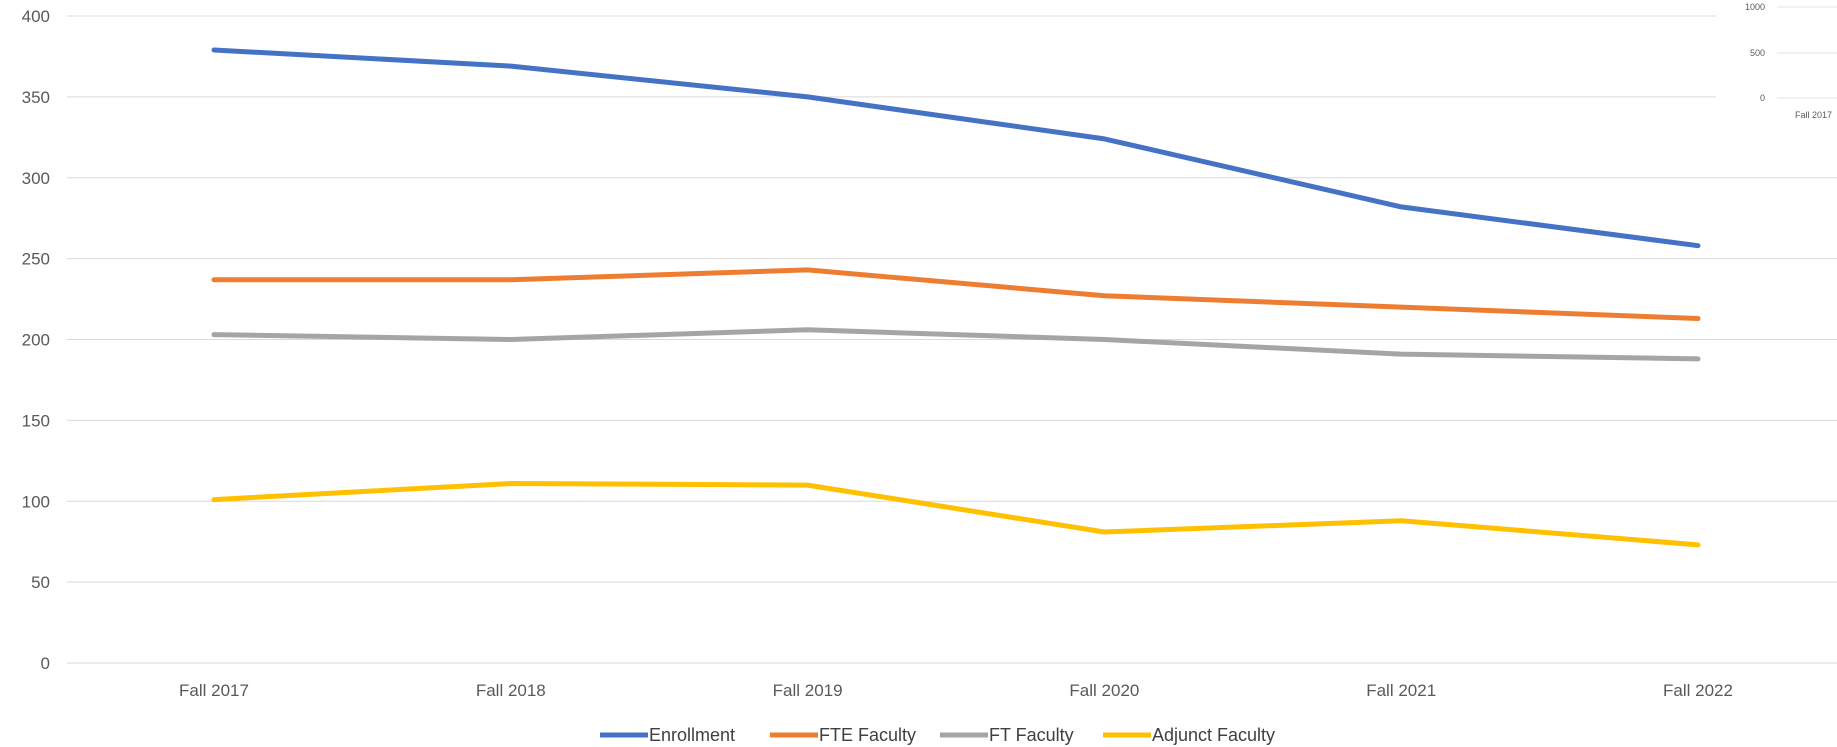 The height and width of the screenshot is (747, 1837). I want to click on series-line-fte-faculty, so click(956, 294).